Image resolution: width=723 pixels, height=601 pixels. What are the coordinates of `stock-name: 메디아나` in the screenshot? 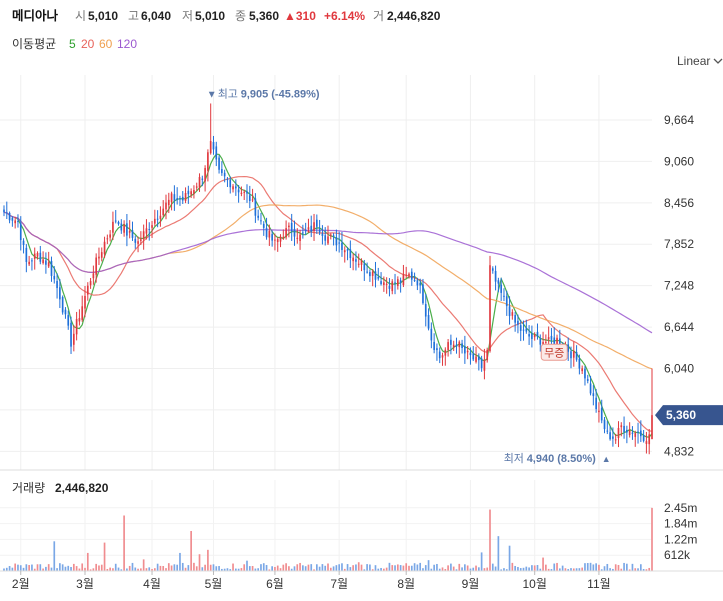 It's located at (35, 15).